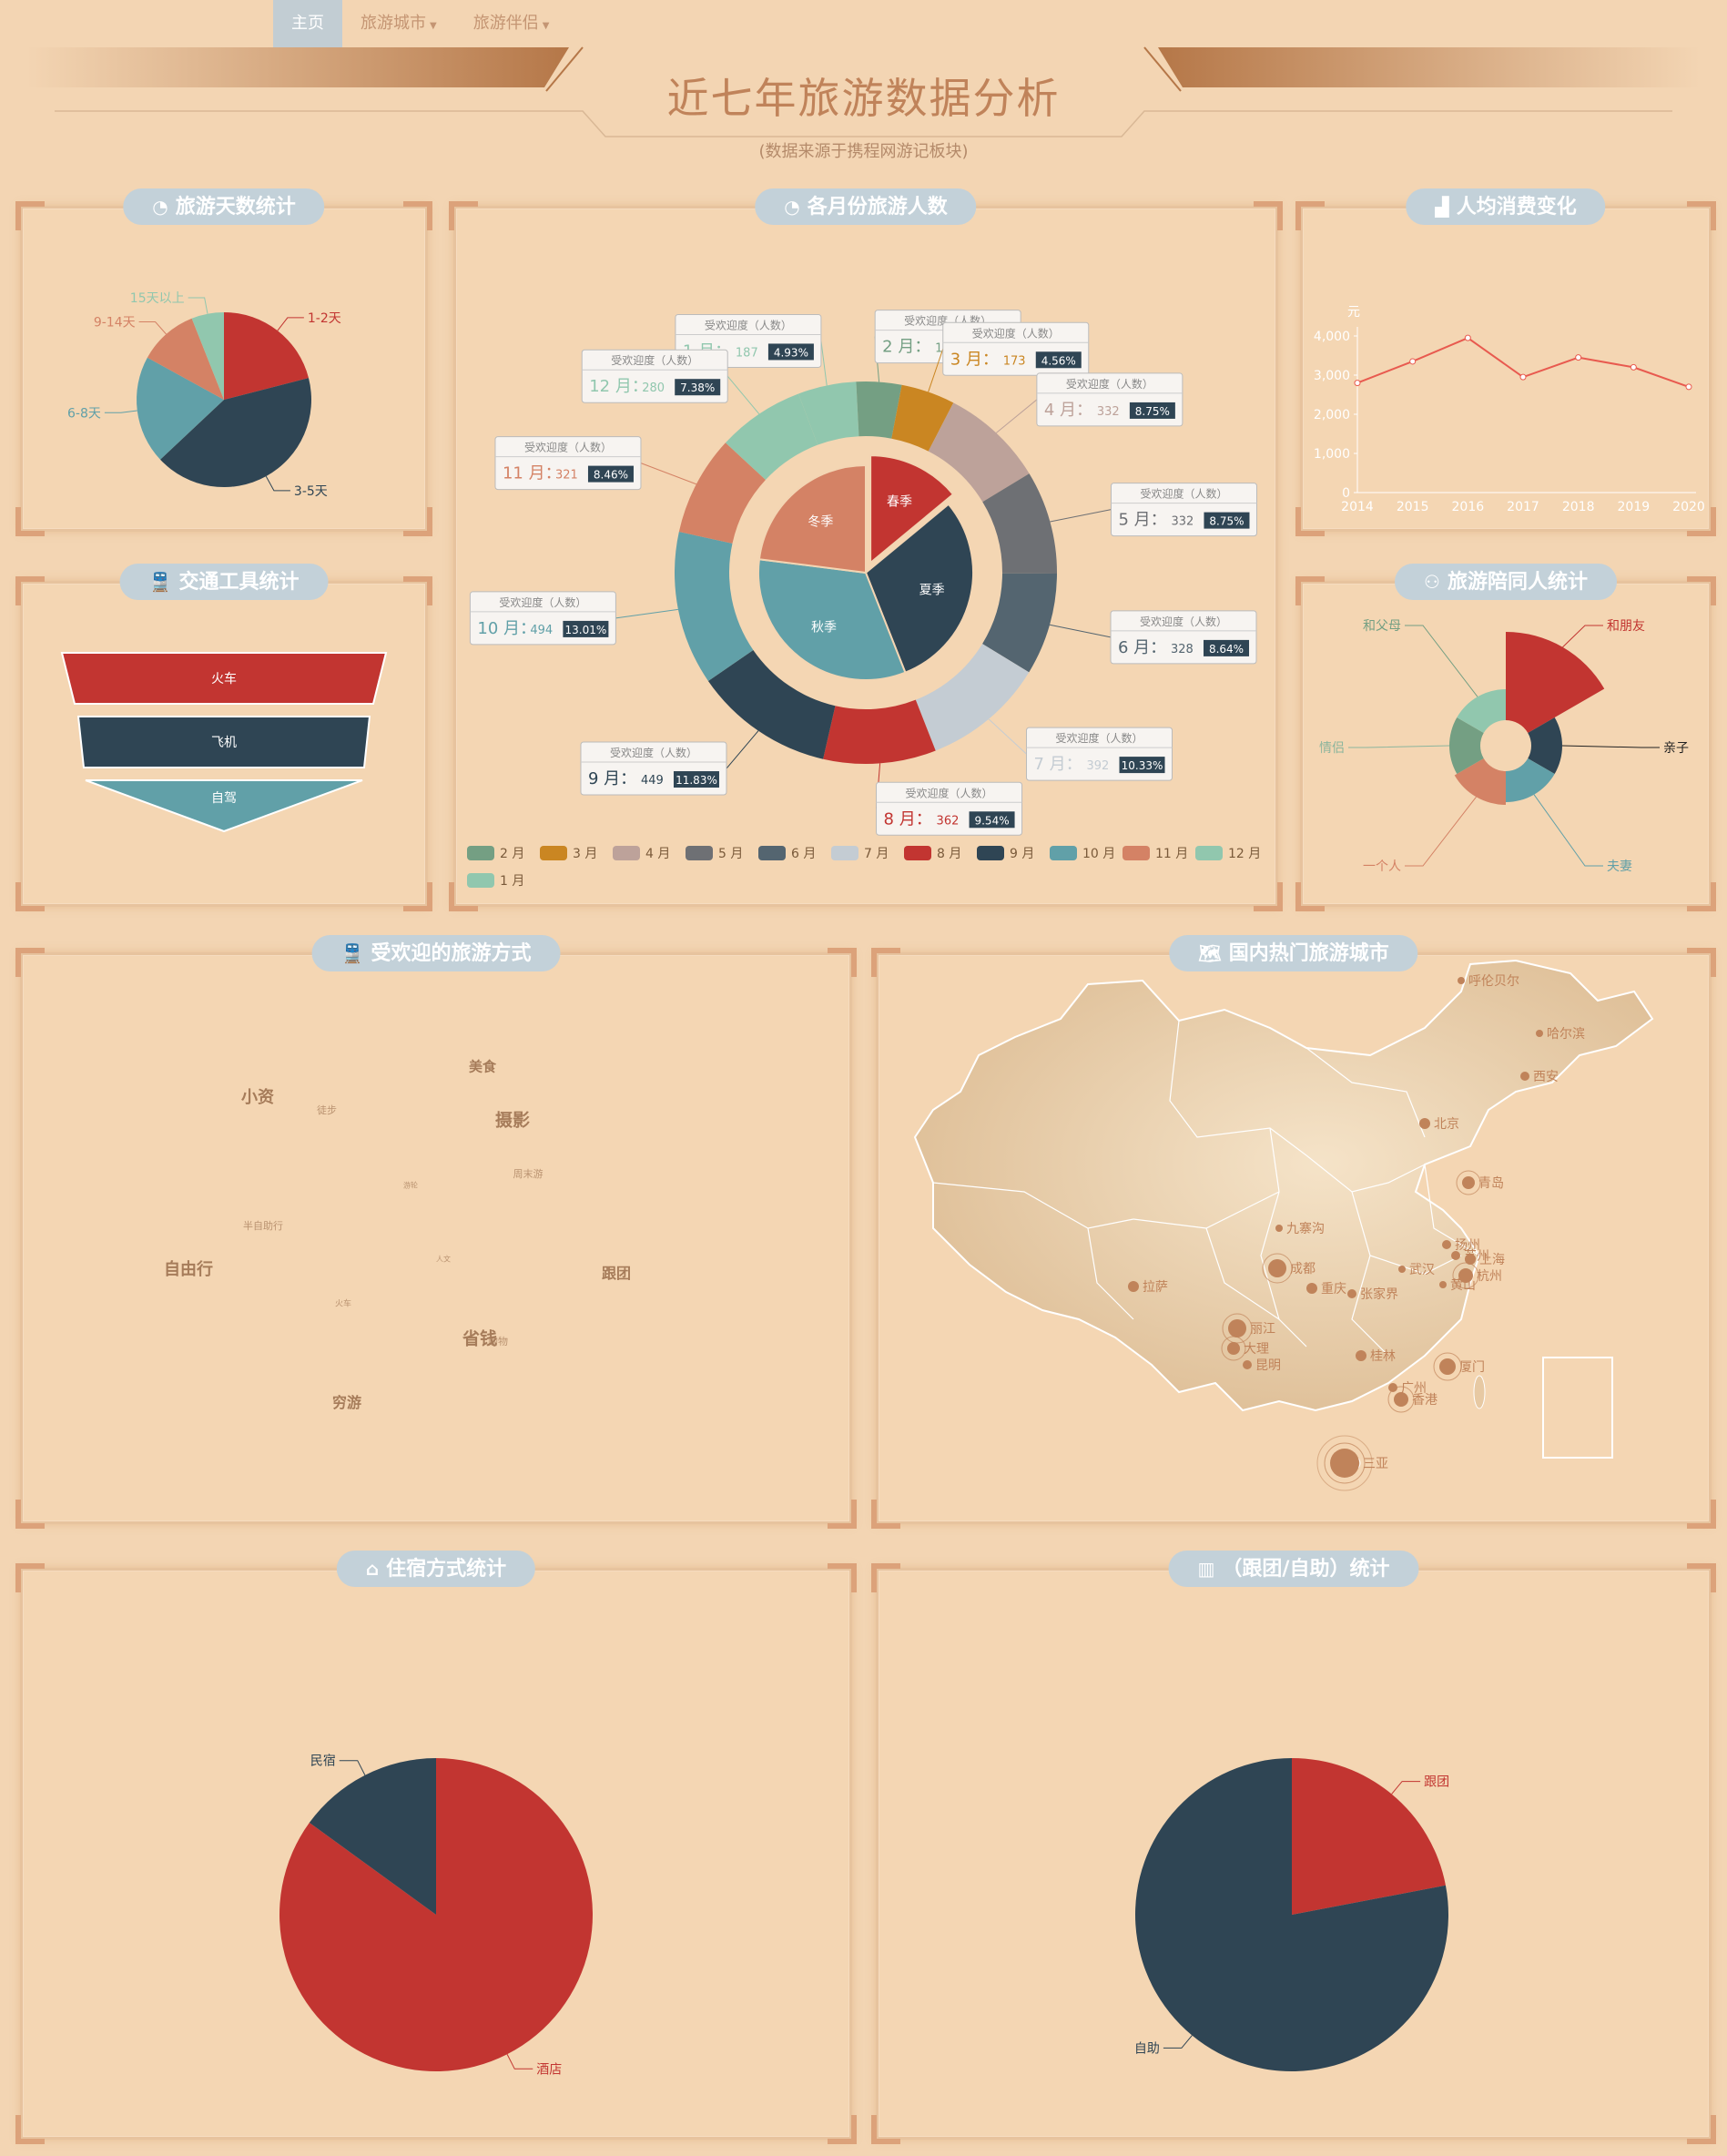  I want to click on city-label: 昆明, so click(1268, 1366).